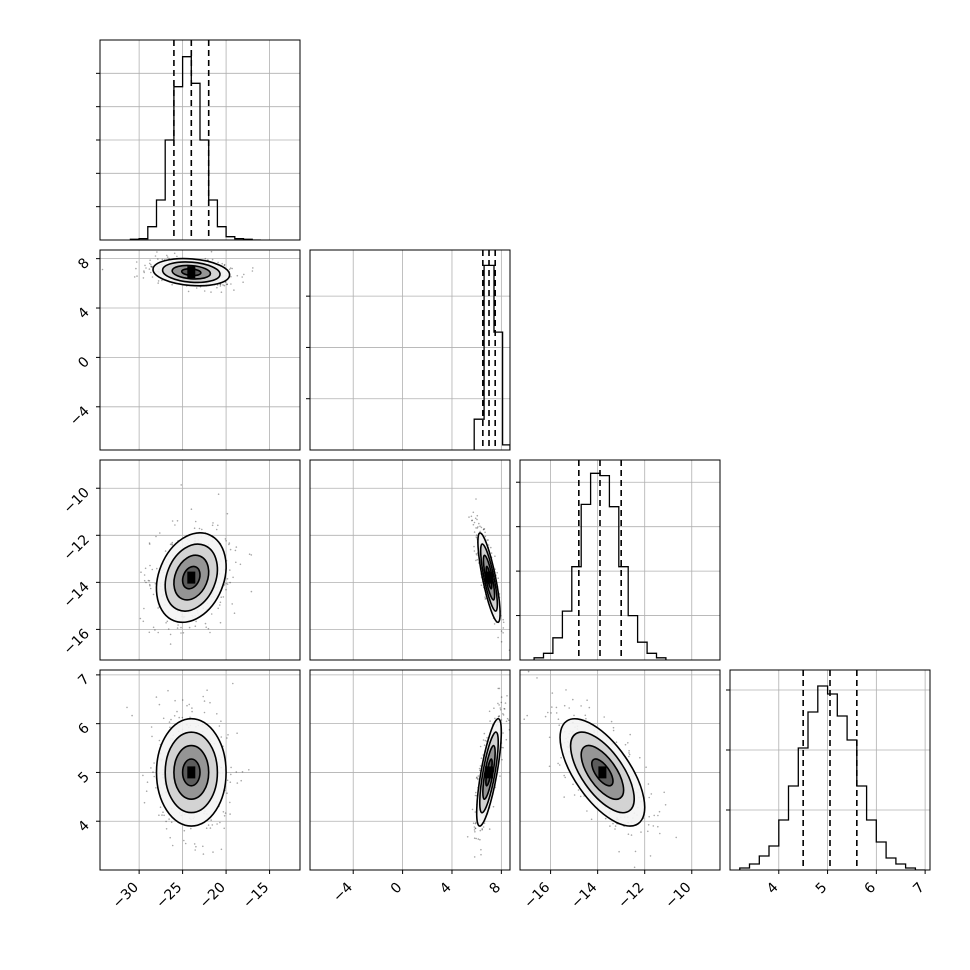  What do you see at coordinates (773, 888) in the screenshot?
I see `xtick-label-4-1: 4` at bounding box center [773, 888].